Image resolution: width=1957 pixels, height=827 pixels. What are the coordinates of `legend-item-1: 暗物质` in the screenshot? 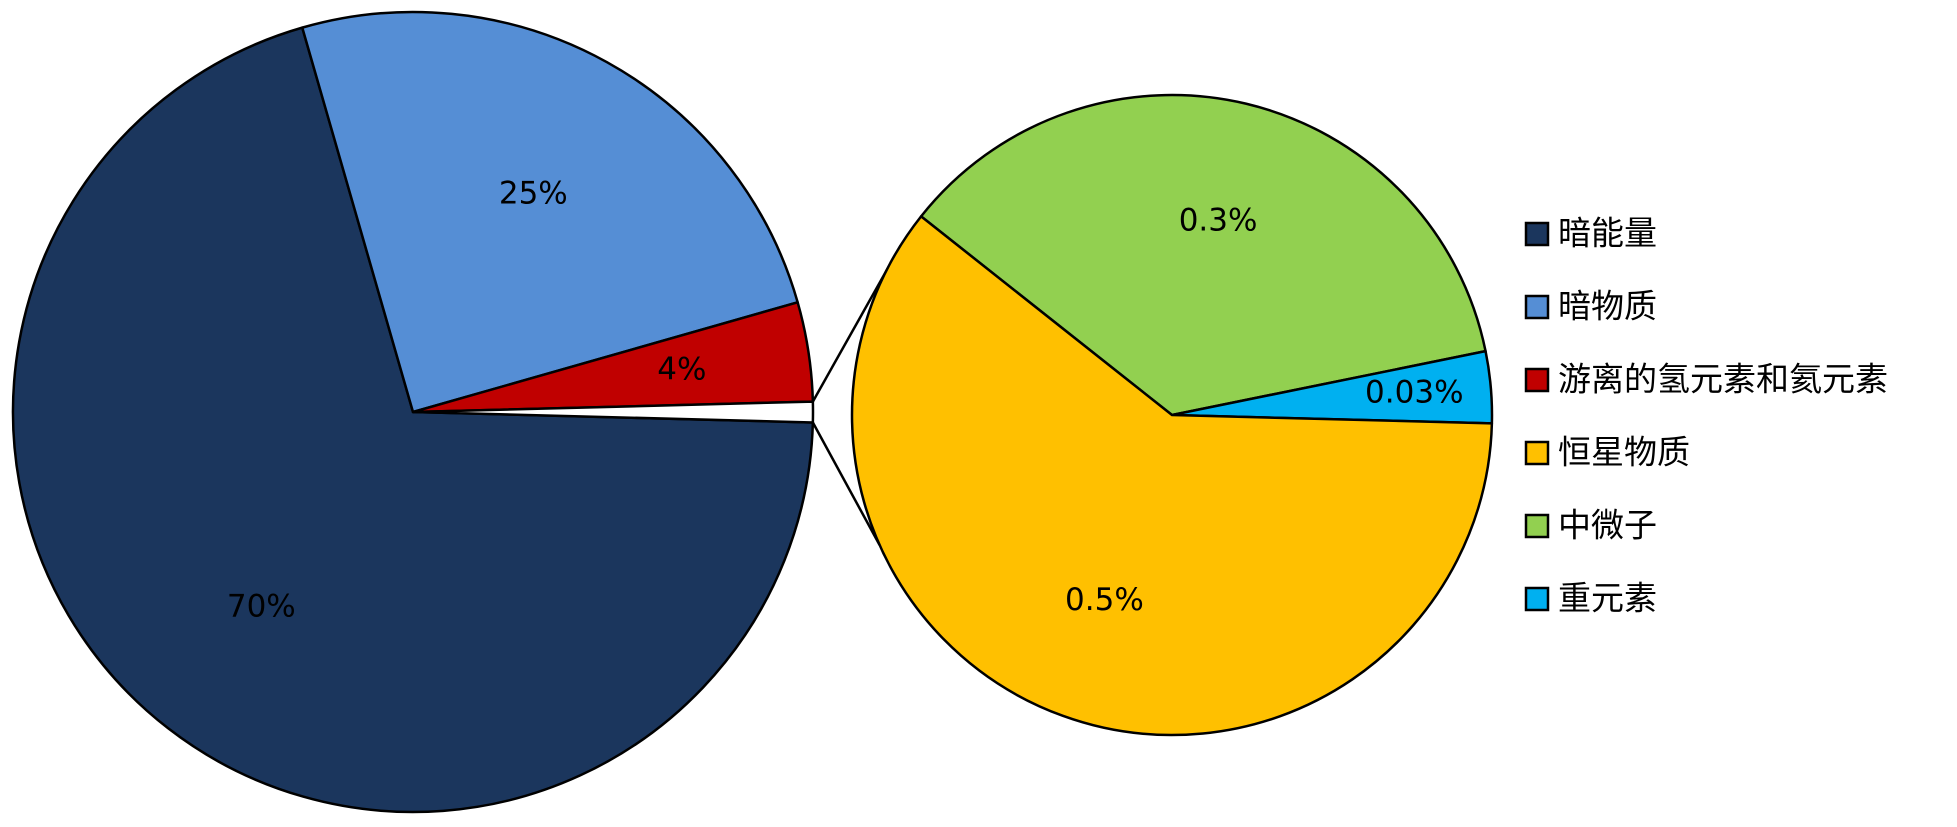 It's located at (1590, 306).